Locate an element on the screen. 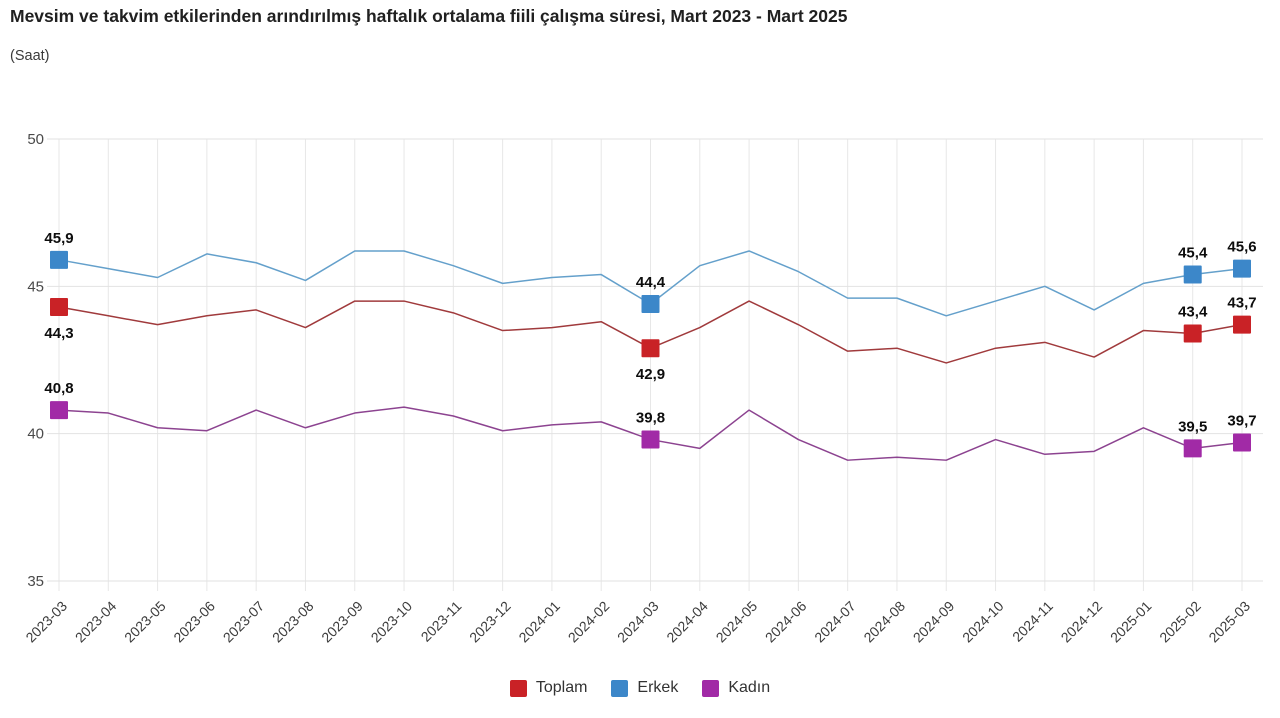 Image resolution: width=1280 pixels, height=718 pixels. x-axis-tick-label: 2023-03 is located at coordinates (46, 622).